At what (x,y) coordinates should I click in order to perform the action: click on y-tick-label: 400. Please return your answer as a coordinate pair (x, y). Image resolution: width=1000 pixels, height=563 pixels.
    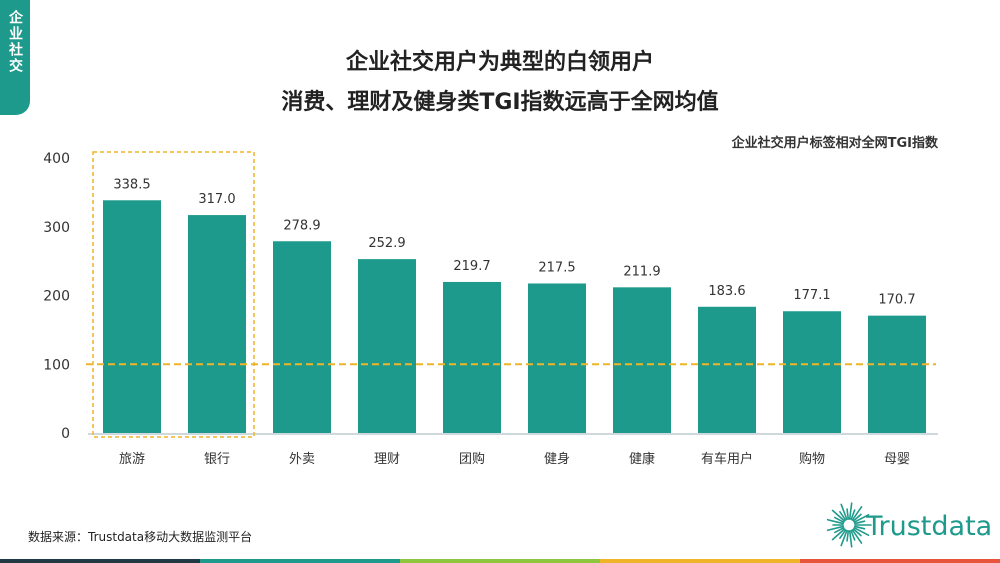
    Looking at the image, I should click on (56, 159).